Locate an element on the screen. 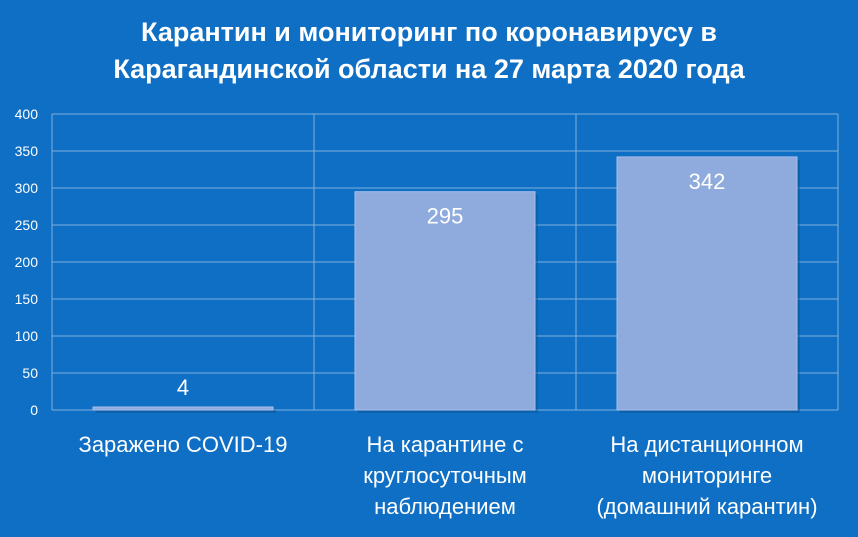 Image resolution: width=858 pixels, height=537 pixels. category-label: На дистанционном is located at coordinates (706, 444).